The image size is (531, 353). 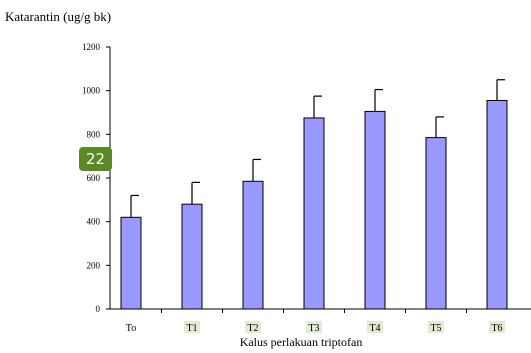 What do you see at coordinates (91, 91) in the screenshot?
I see `y-tick-label: 1000` at bounding box center [91, 91].